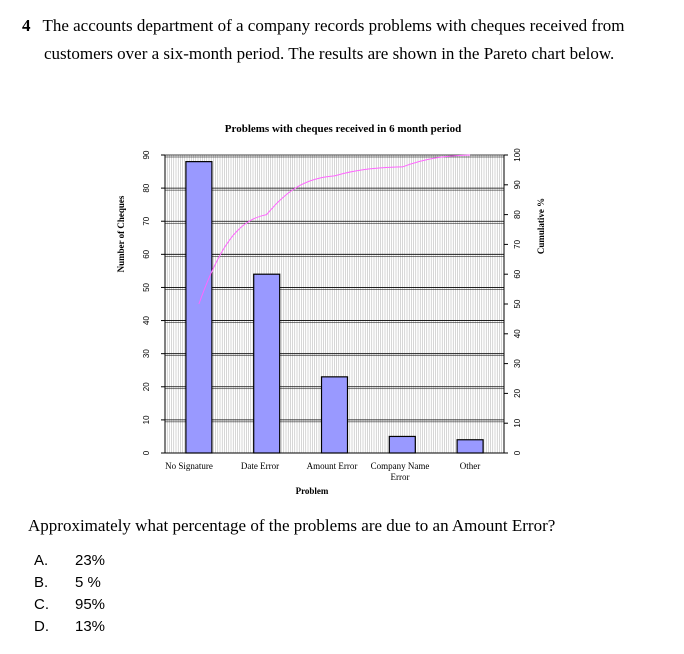 This screenshot has width=684, height=654. Describe the element at coordinates (400, 466) in the screenshot. I see `x-tick-label: Company Name` at that location.